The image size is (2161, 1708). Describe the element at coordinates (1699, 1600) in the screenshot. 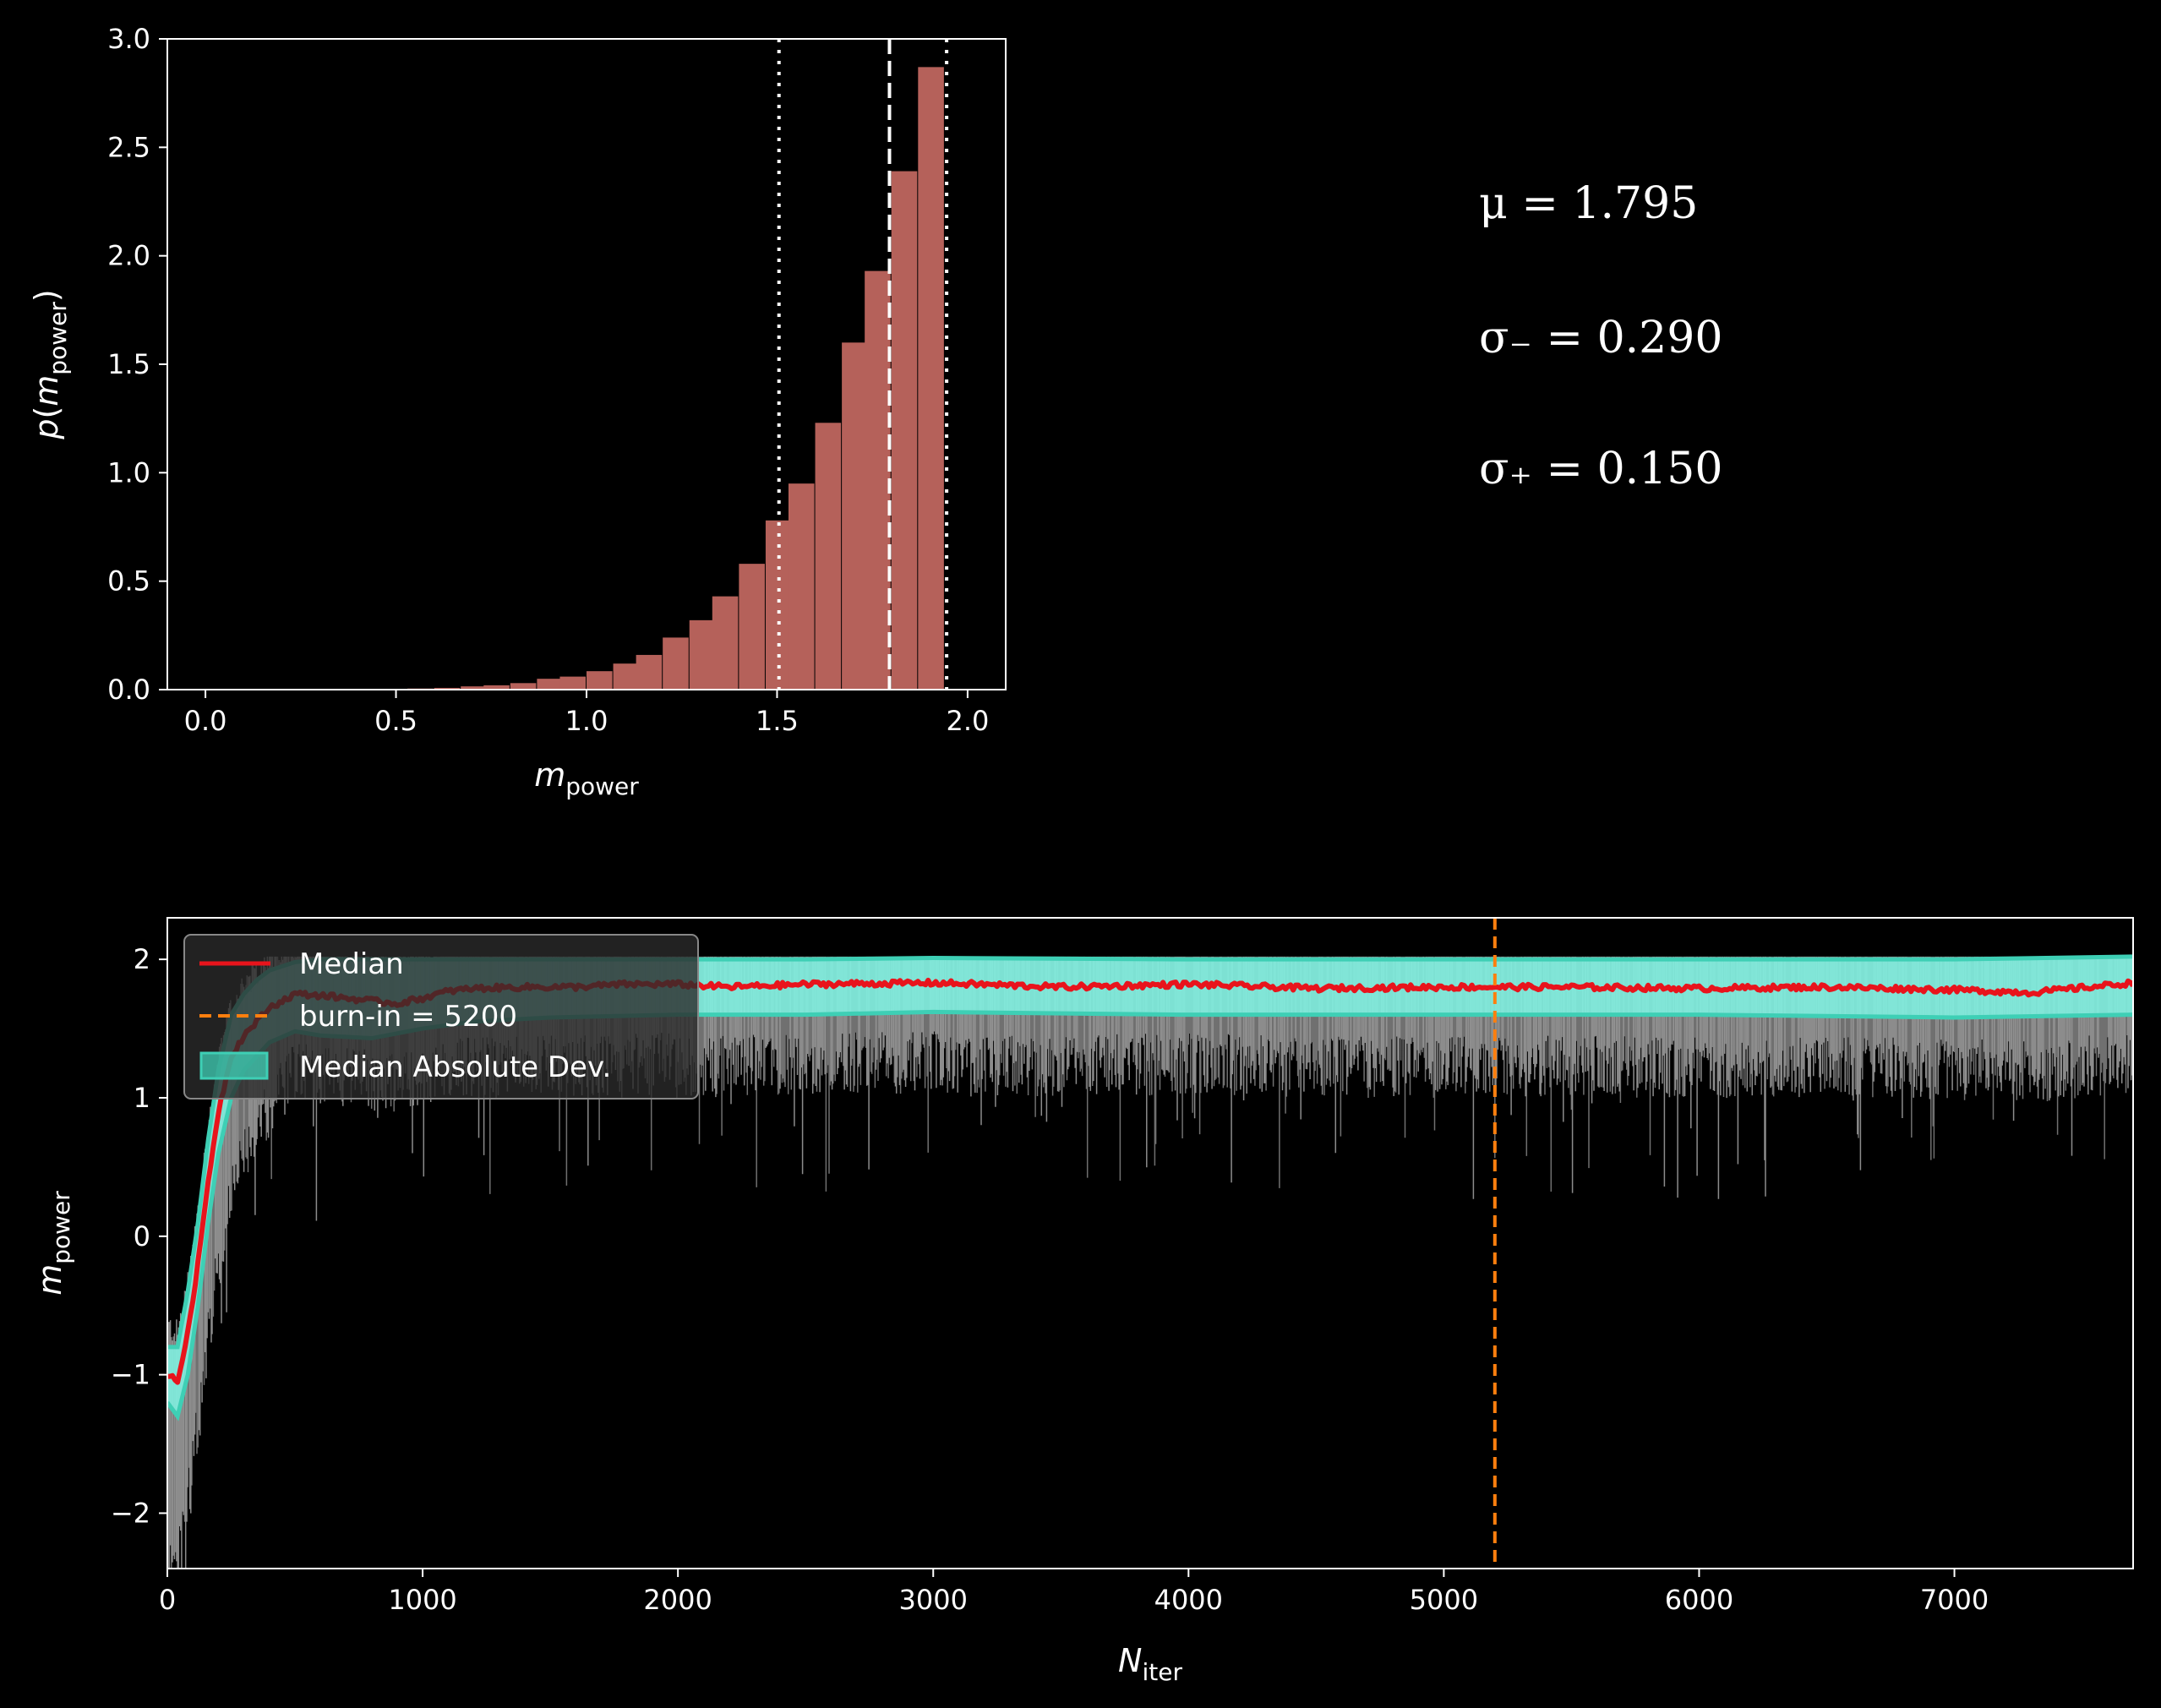

I see `x-tick-label: 6000` at that location.